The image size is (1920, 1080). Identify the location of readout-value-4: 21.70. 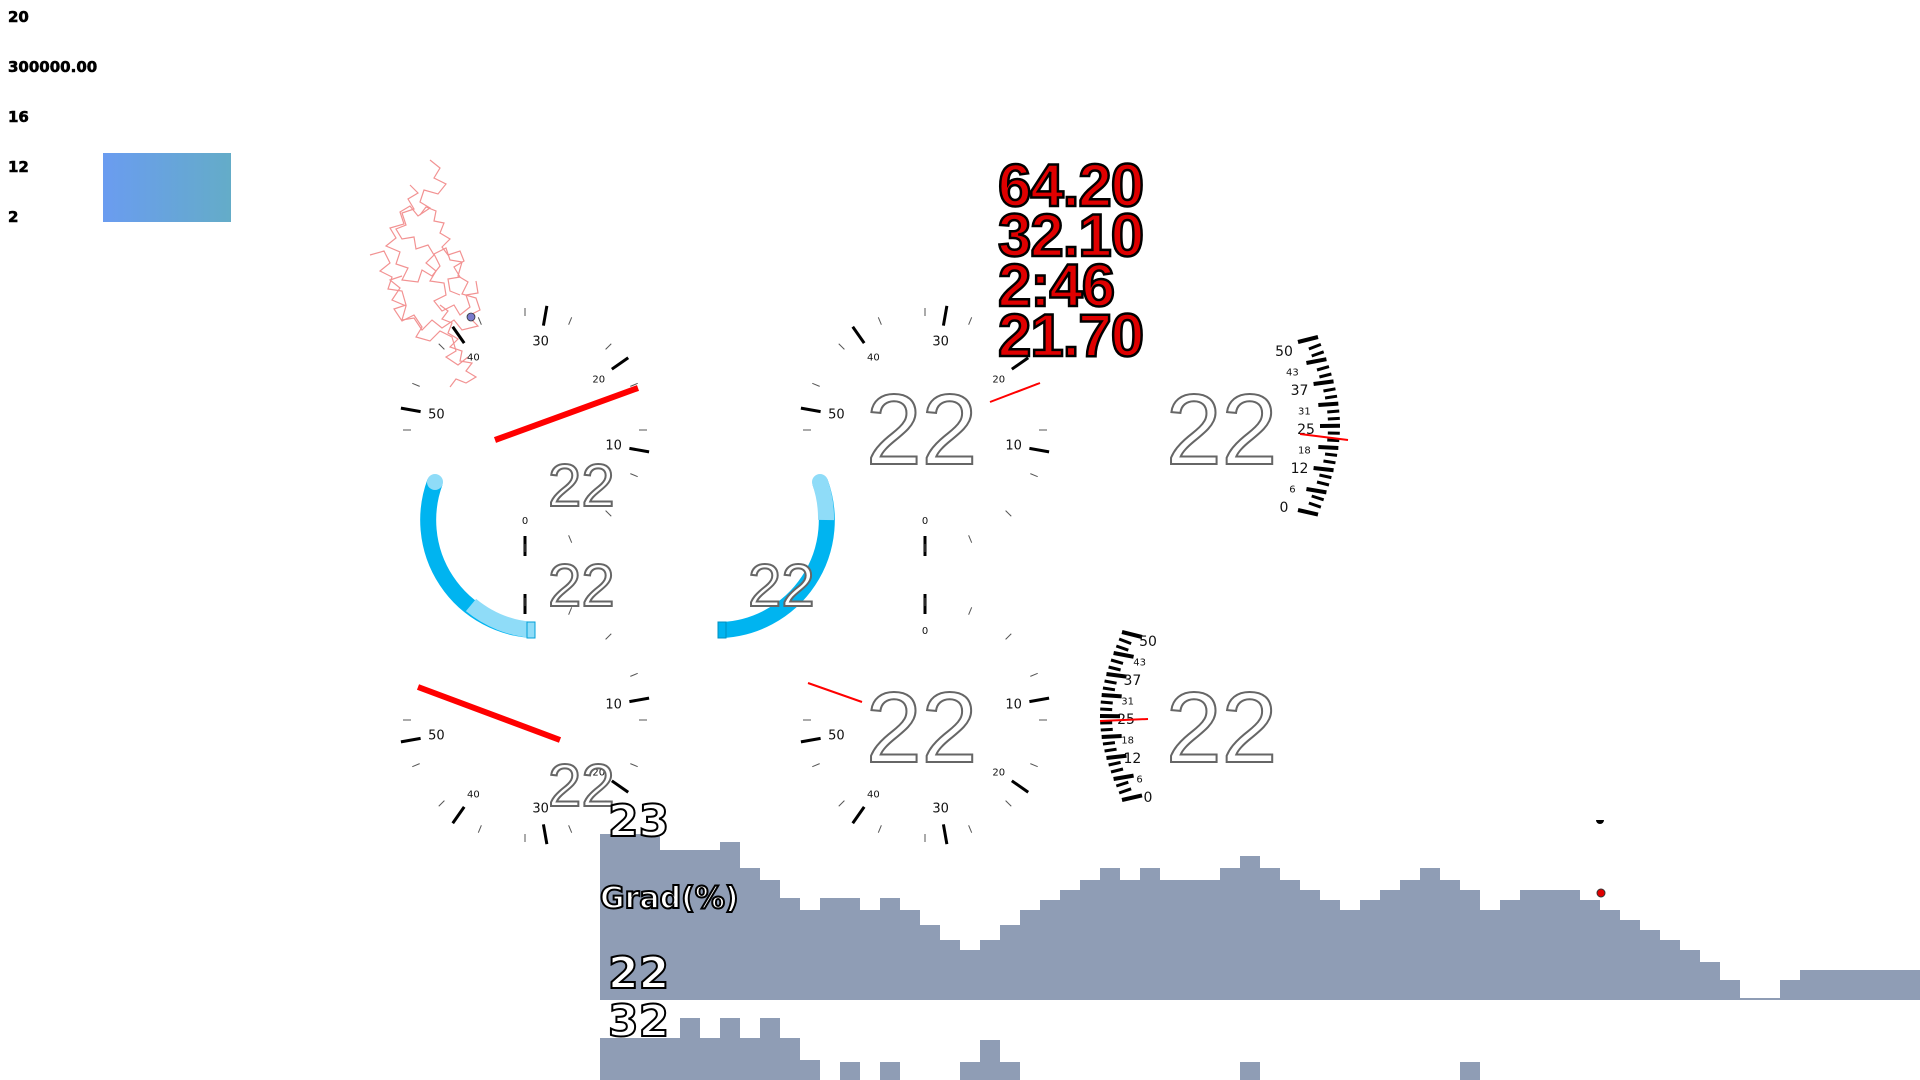
(1071, 335).